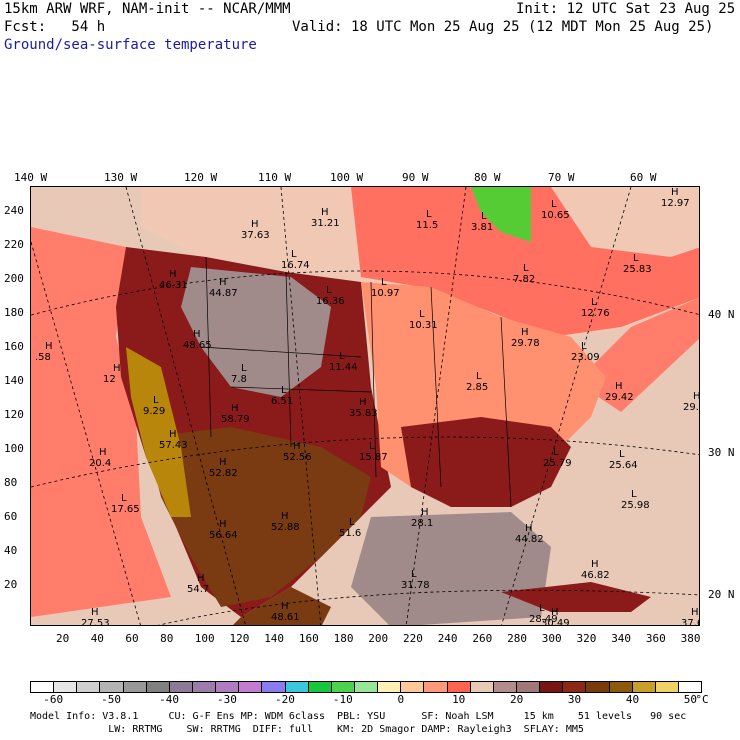 This screenshot has width=740, height=740. I want to click on extremum-value: 31.21, so click(325, 223).